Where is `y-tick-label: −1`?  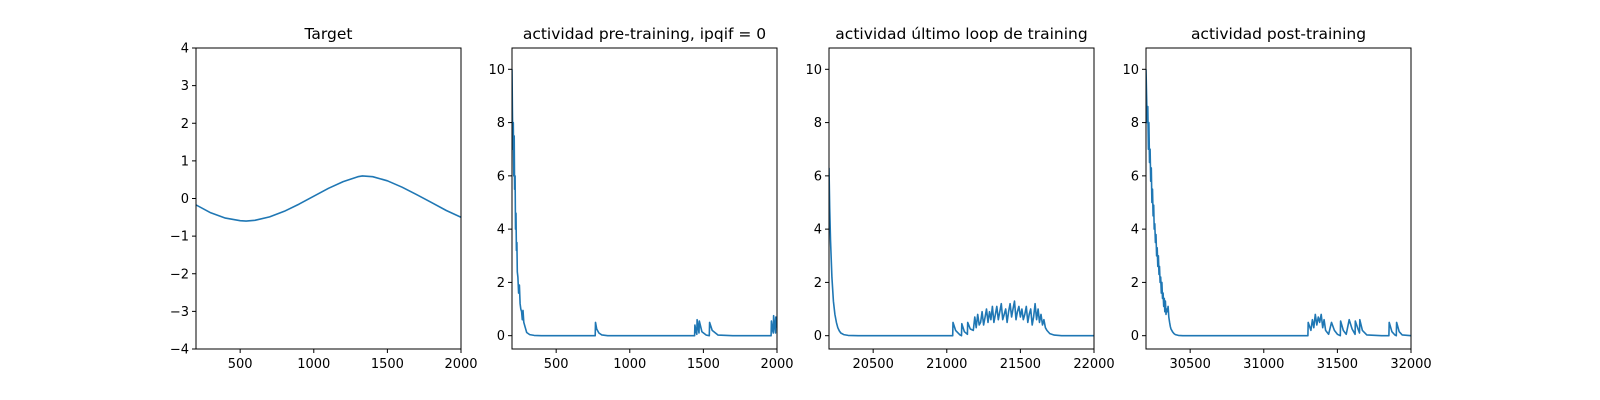
y-tick-label: −1 is located at coordinates (179, 237).